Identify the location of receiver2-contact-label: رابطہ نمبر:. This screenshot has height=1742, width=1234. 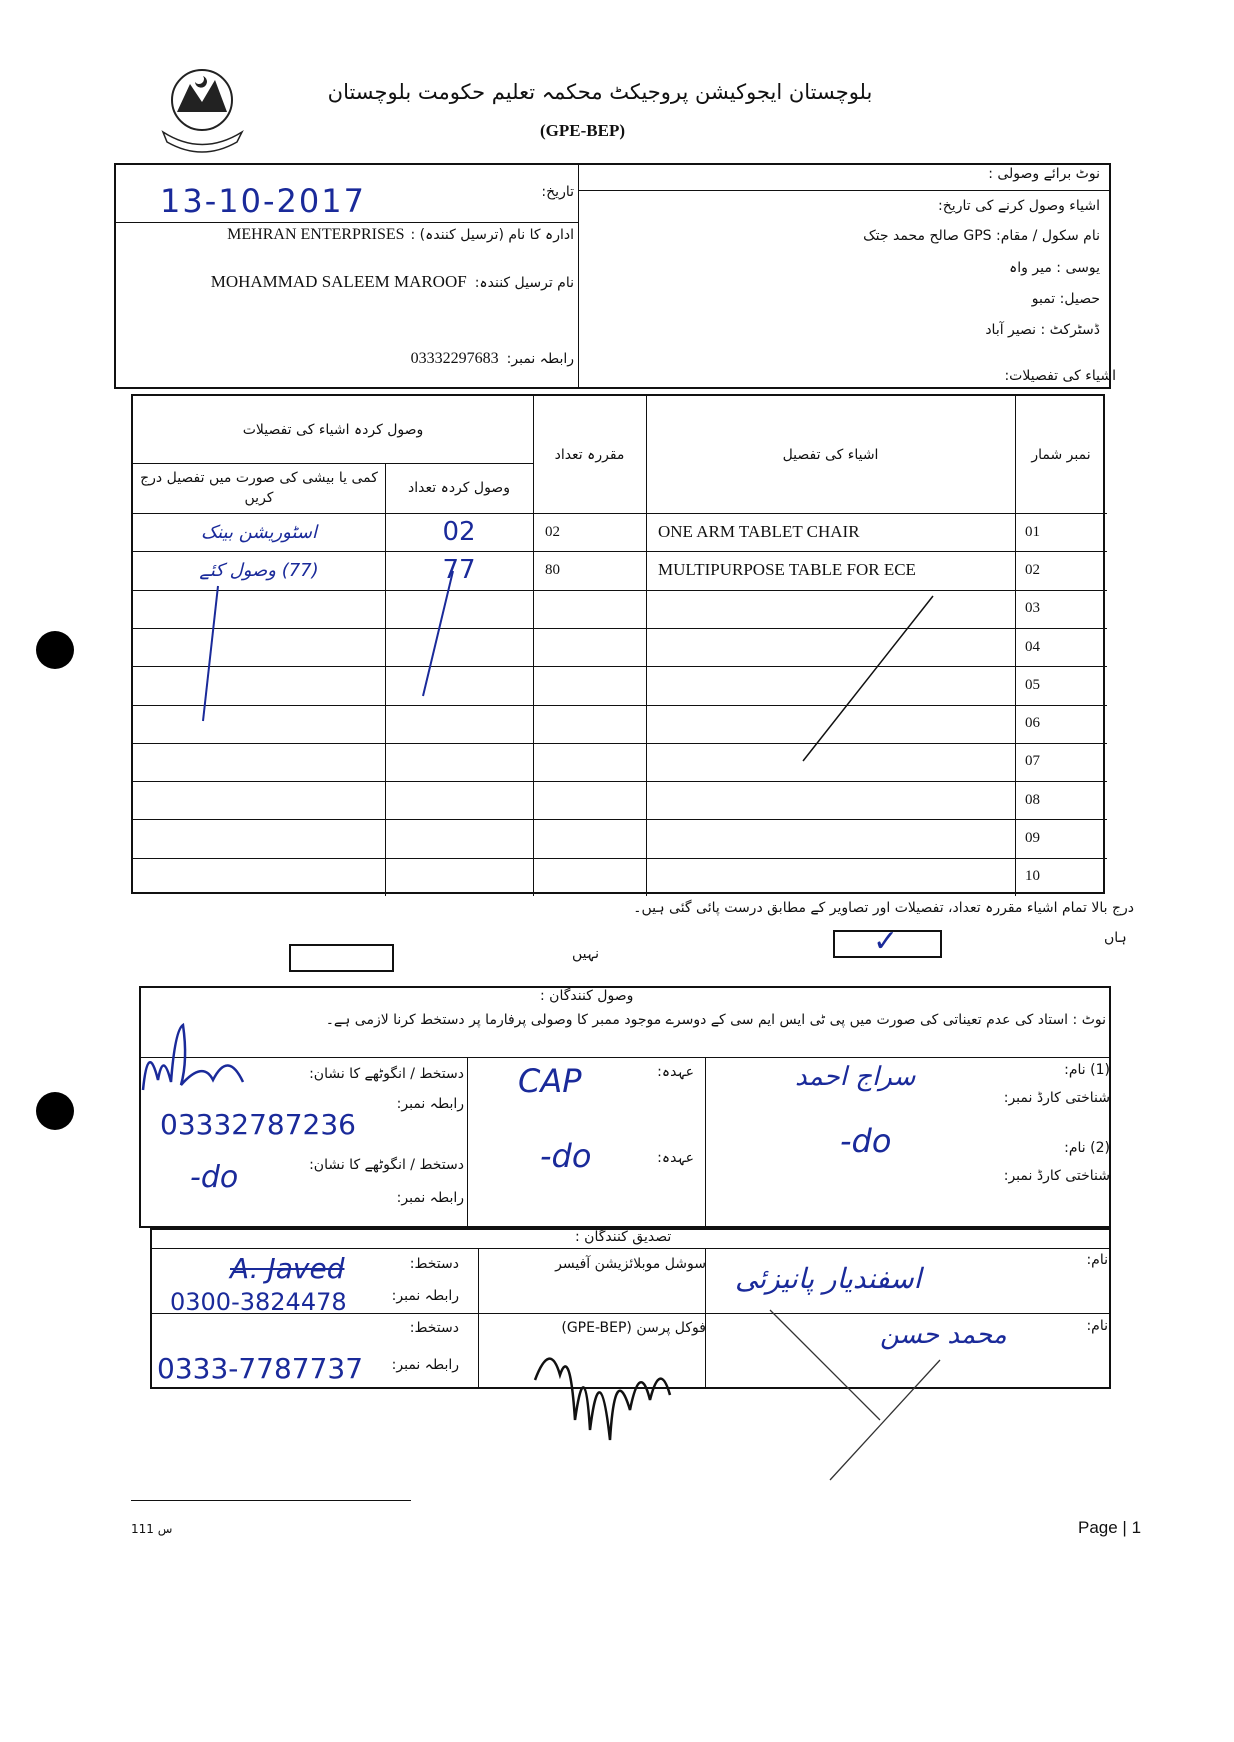
(430, 1198).